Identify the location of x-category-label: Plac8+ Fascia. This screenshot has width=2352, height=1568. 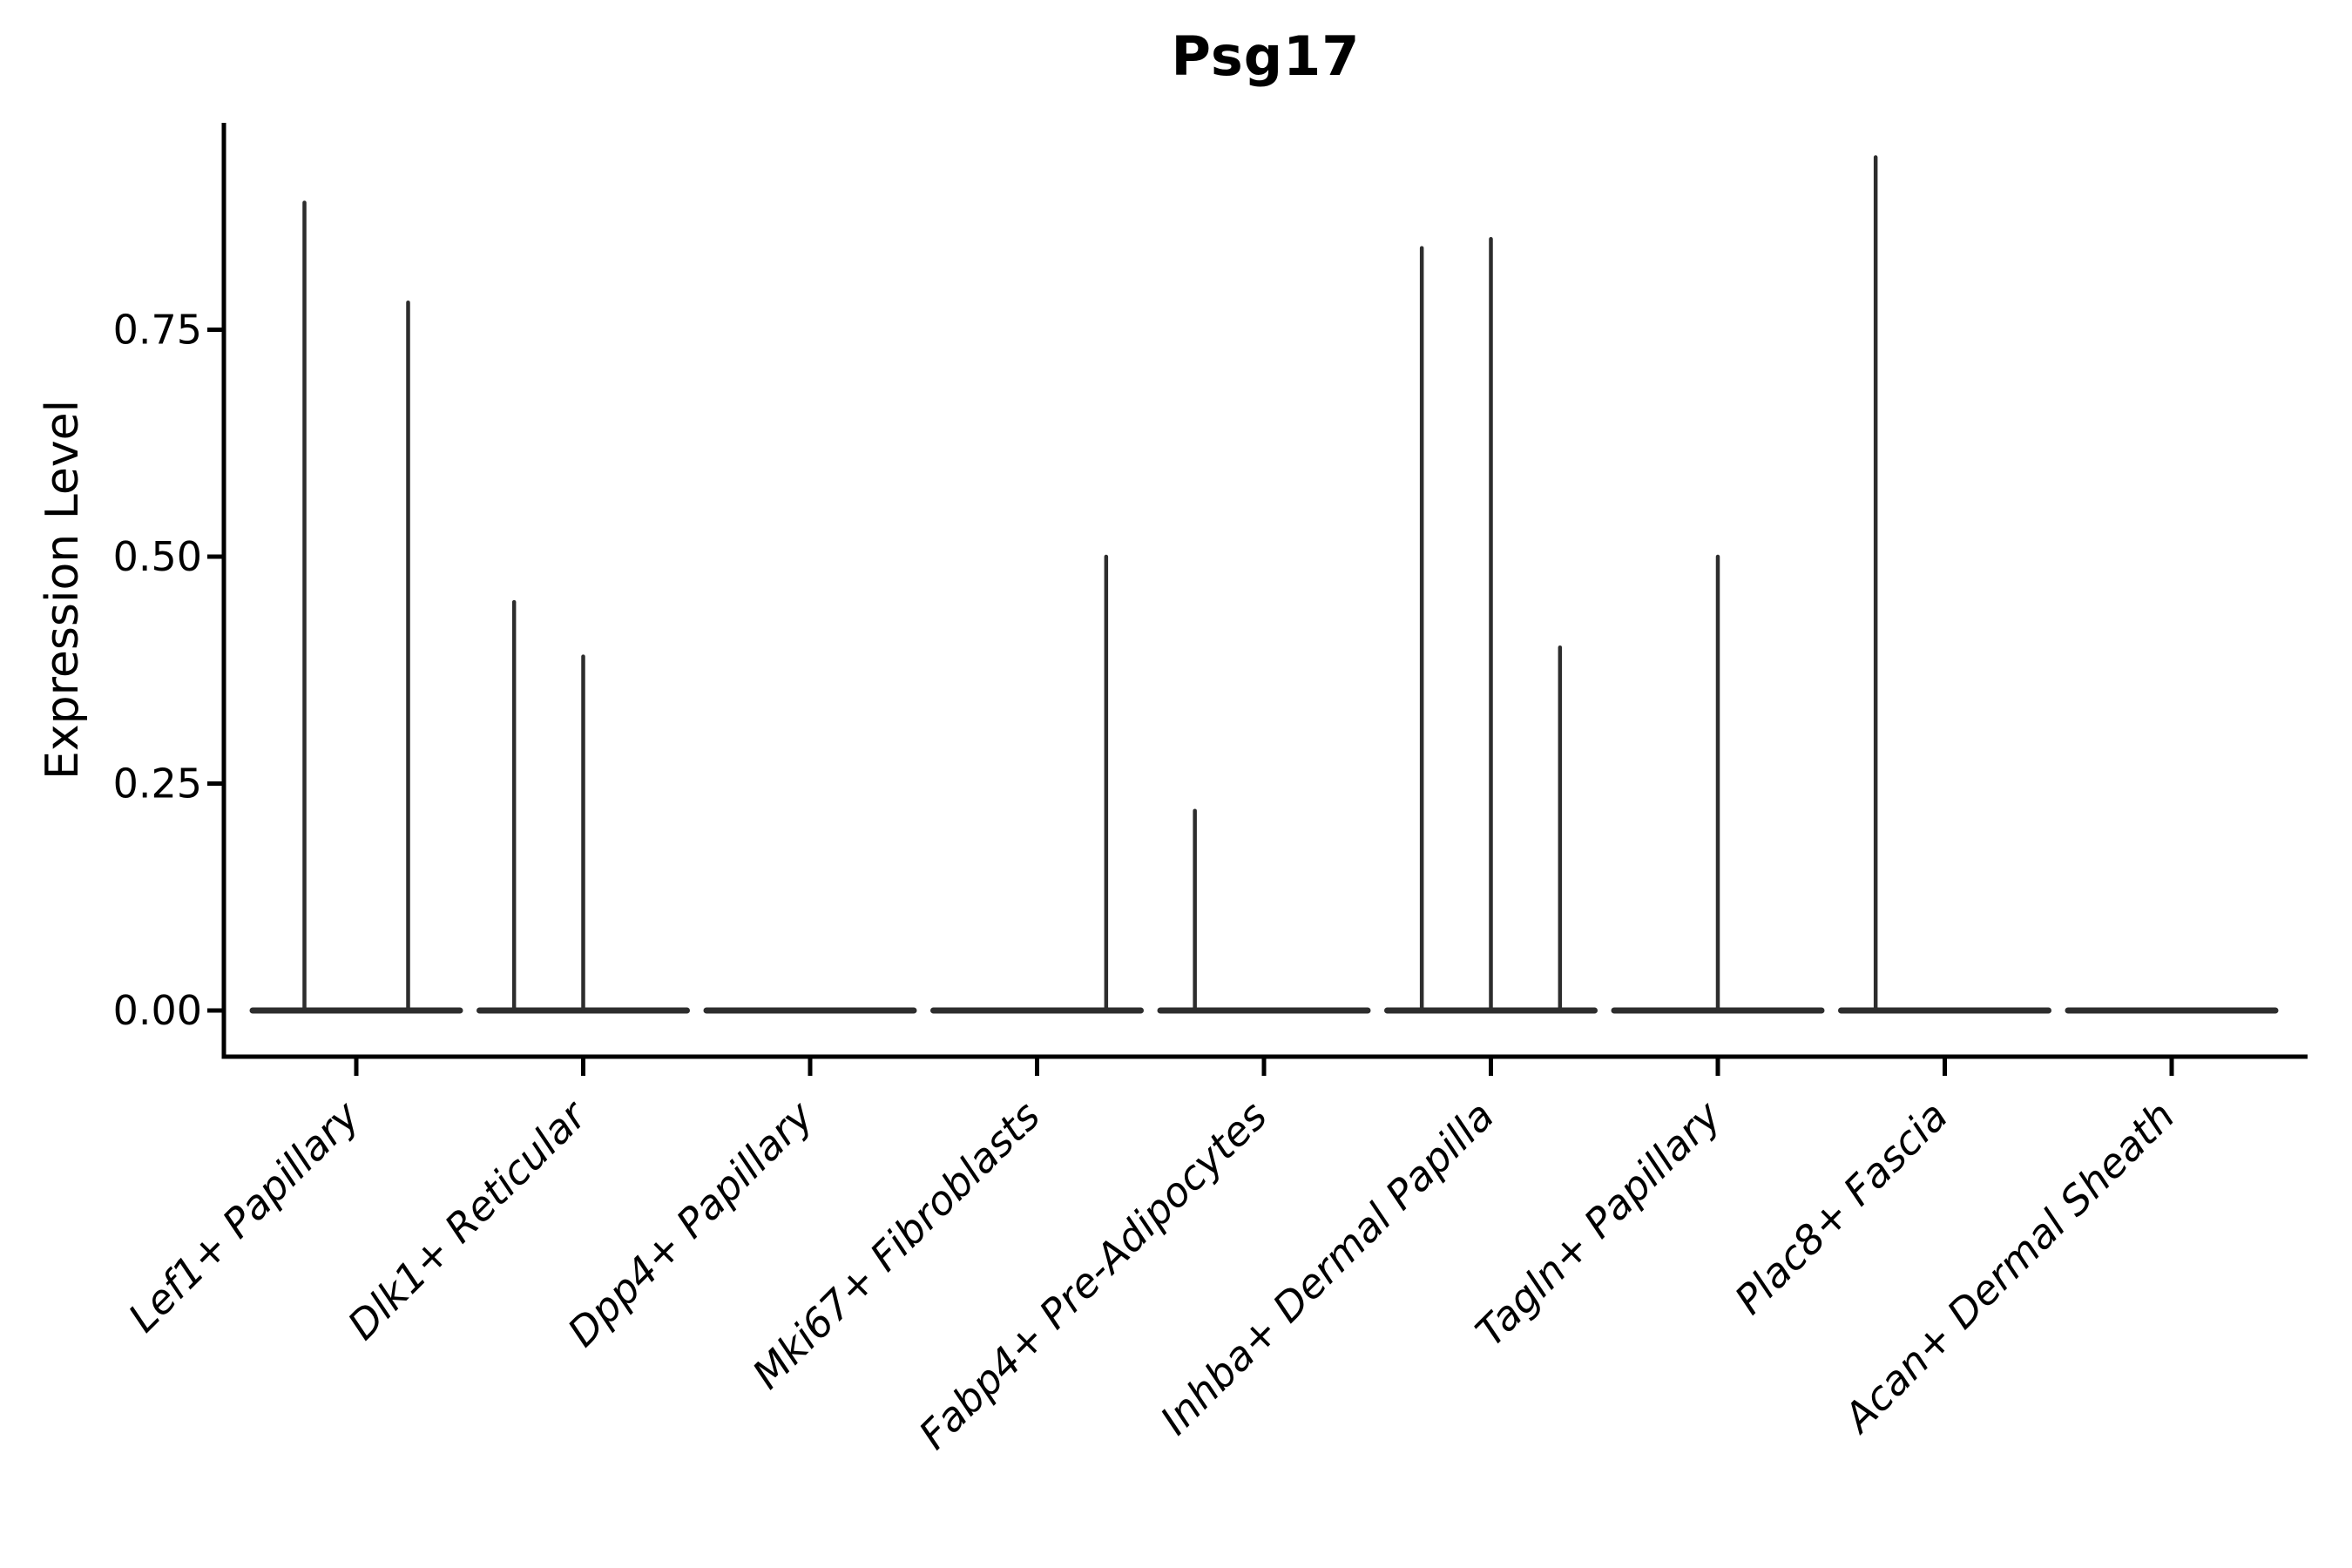
(1841, 1207).